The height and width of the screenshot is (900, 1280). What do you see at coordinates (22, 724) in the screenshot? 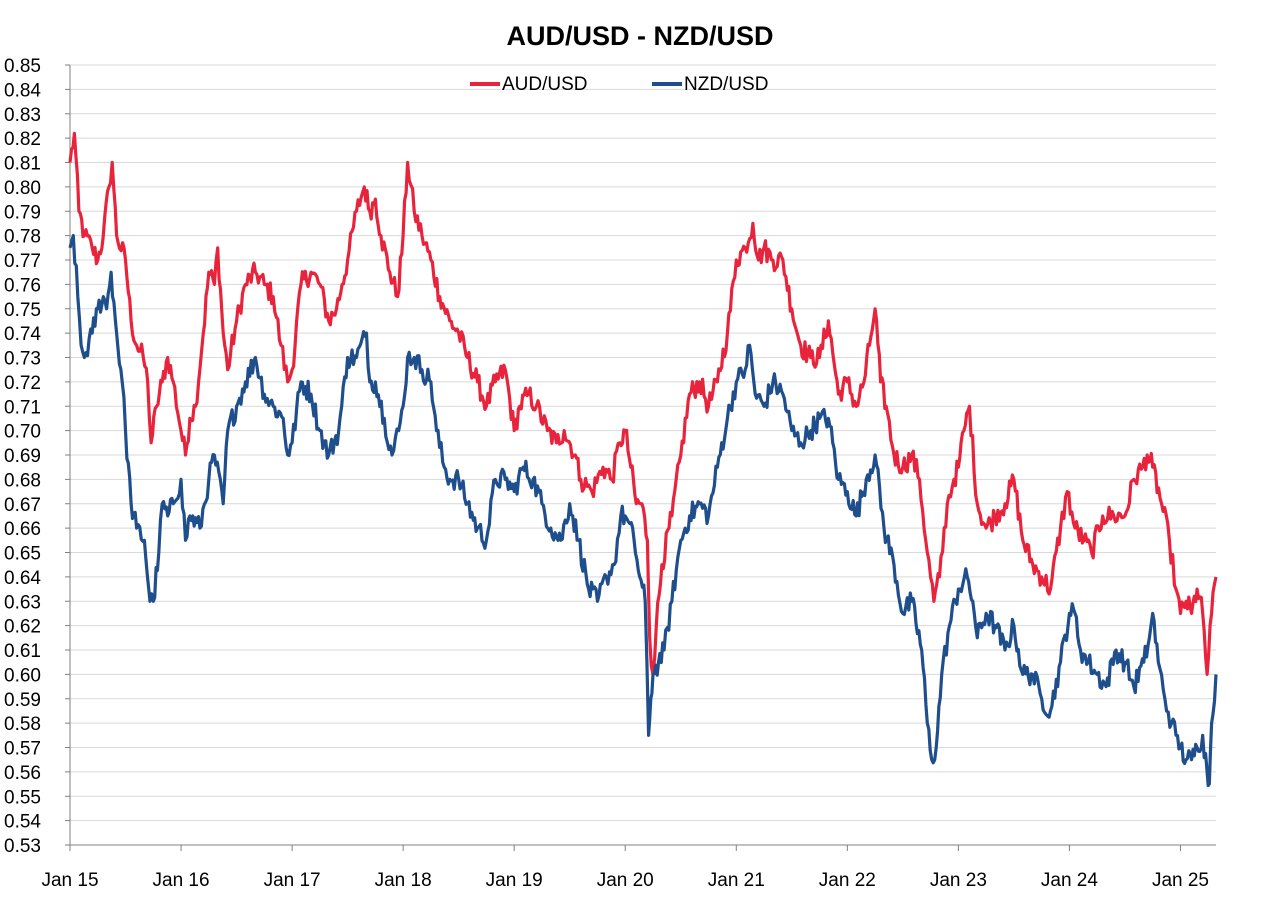
I see `y-tick-label: 0.58` at bounding box center [22, 724].